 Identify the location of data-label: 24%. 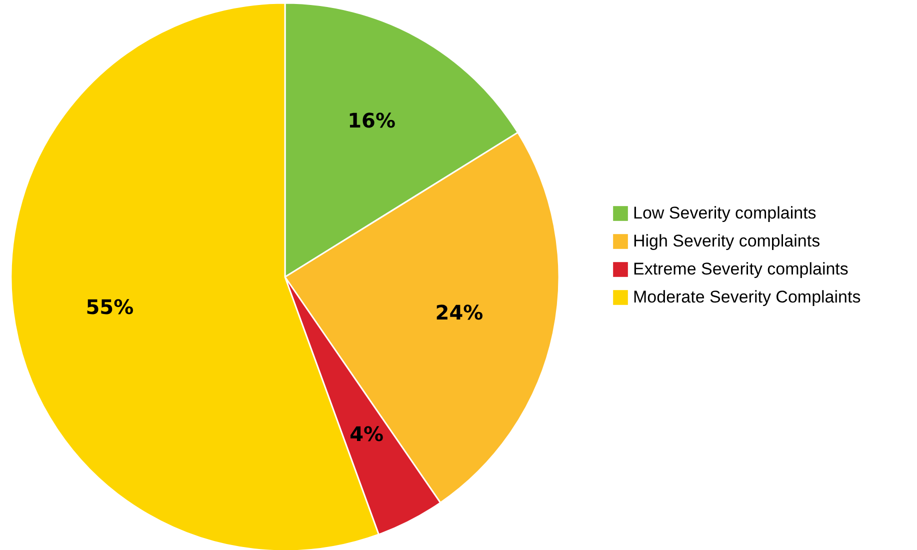
(459, 312).